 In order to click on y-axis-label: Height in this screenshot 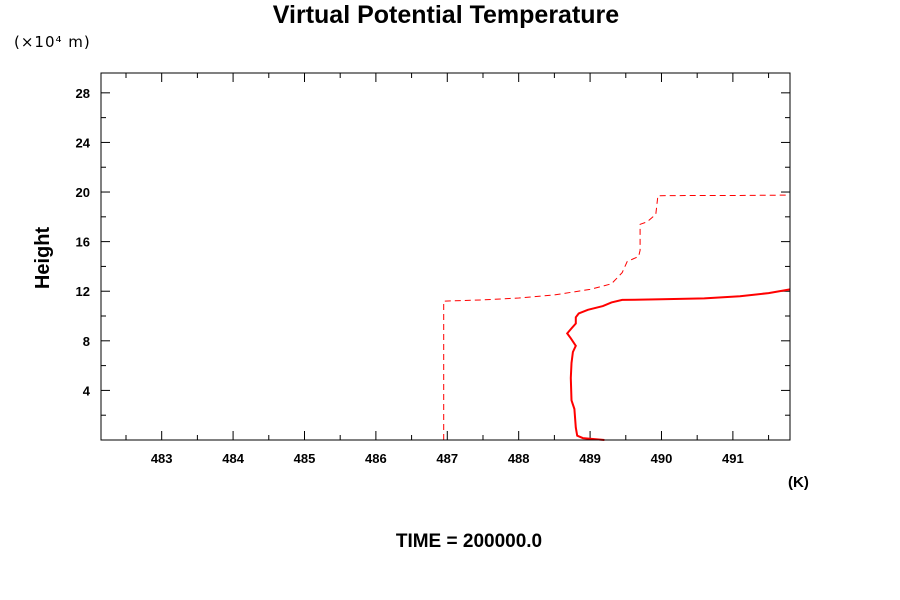, I will do `click(43, 258)`.